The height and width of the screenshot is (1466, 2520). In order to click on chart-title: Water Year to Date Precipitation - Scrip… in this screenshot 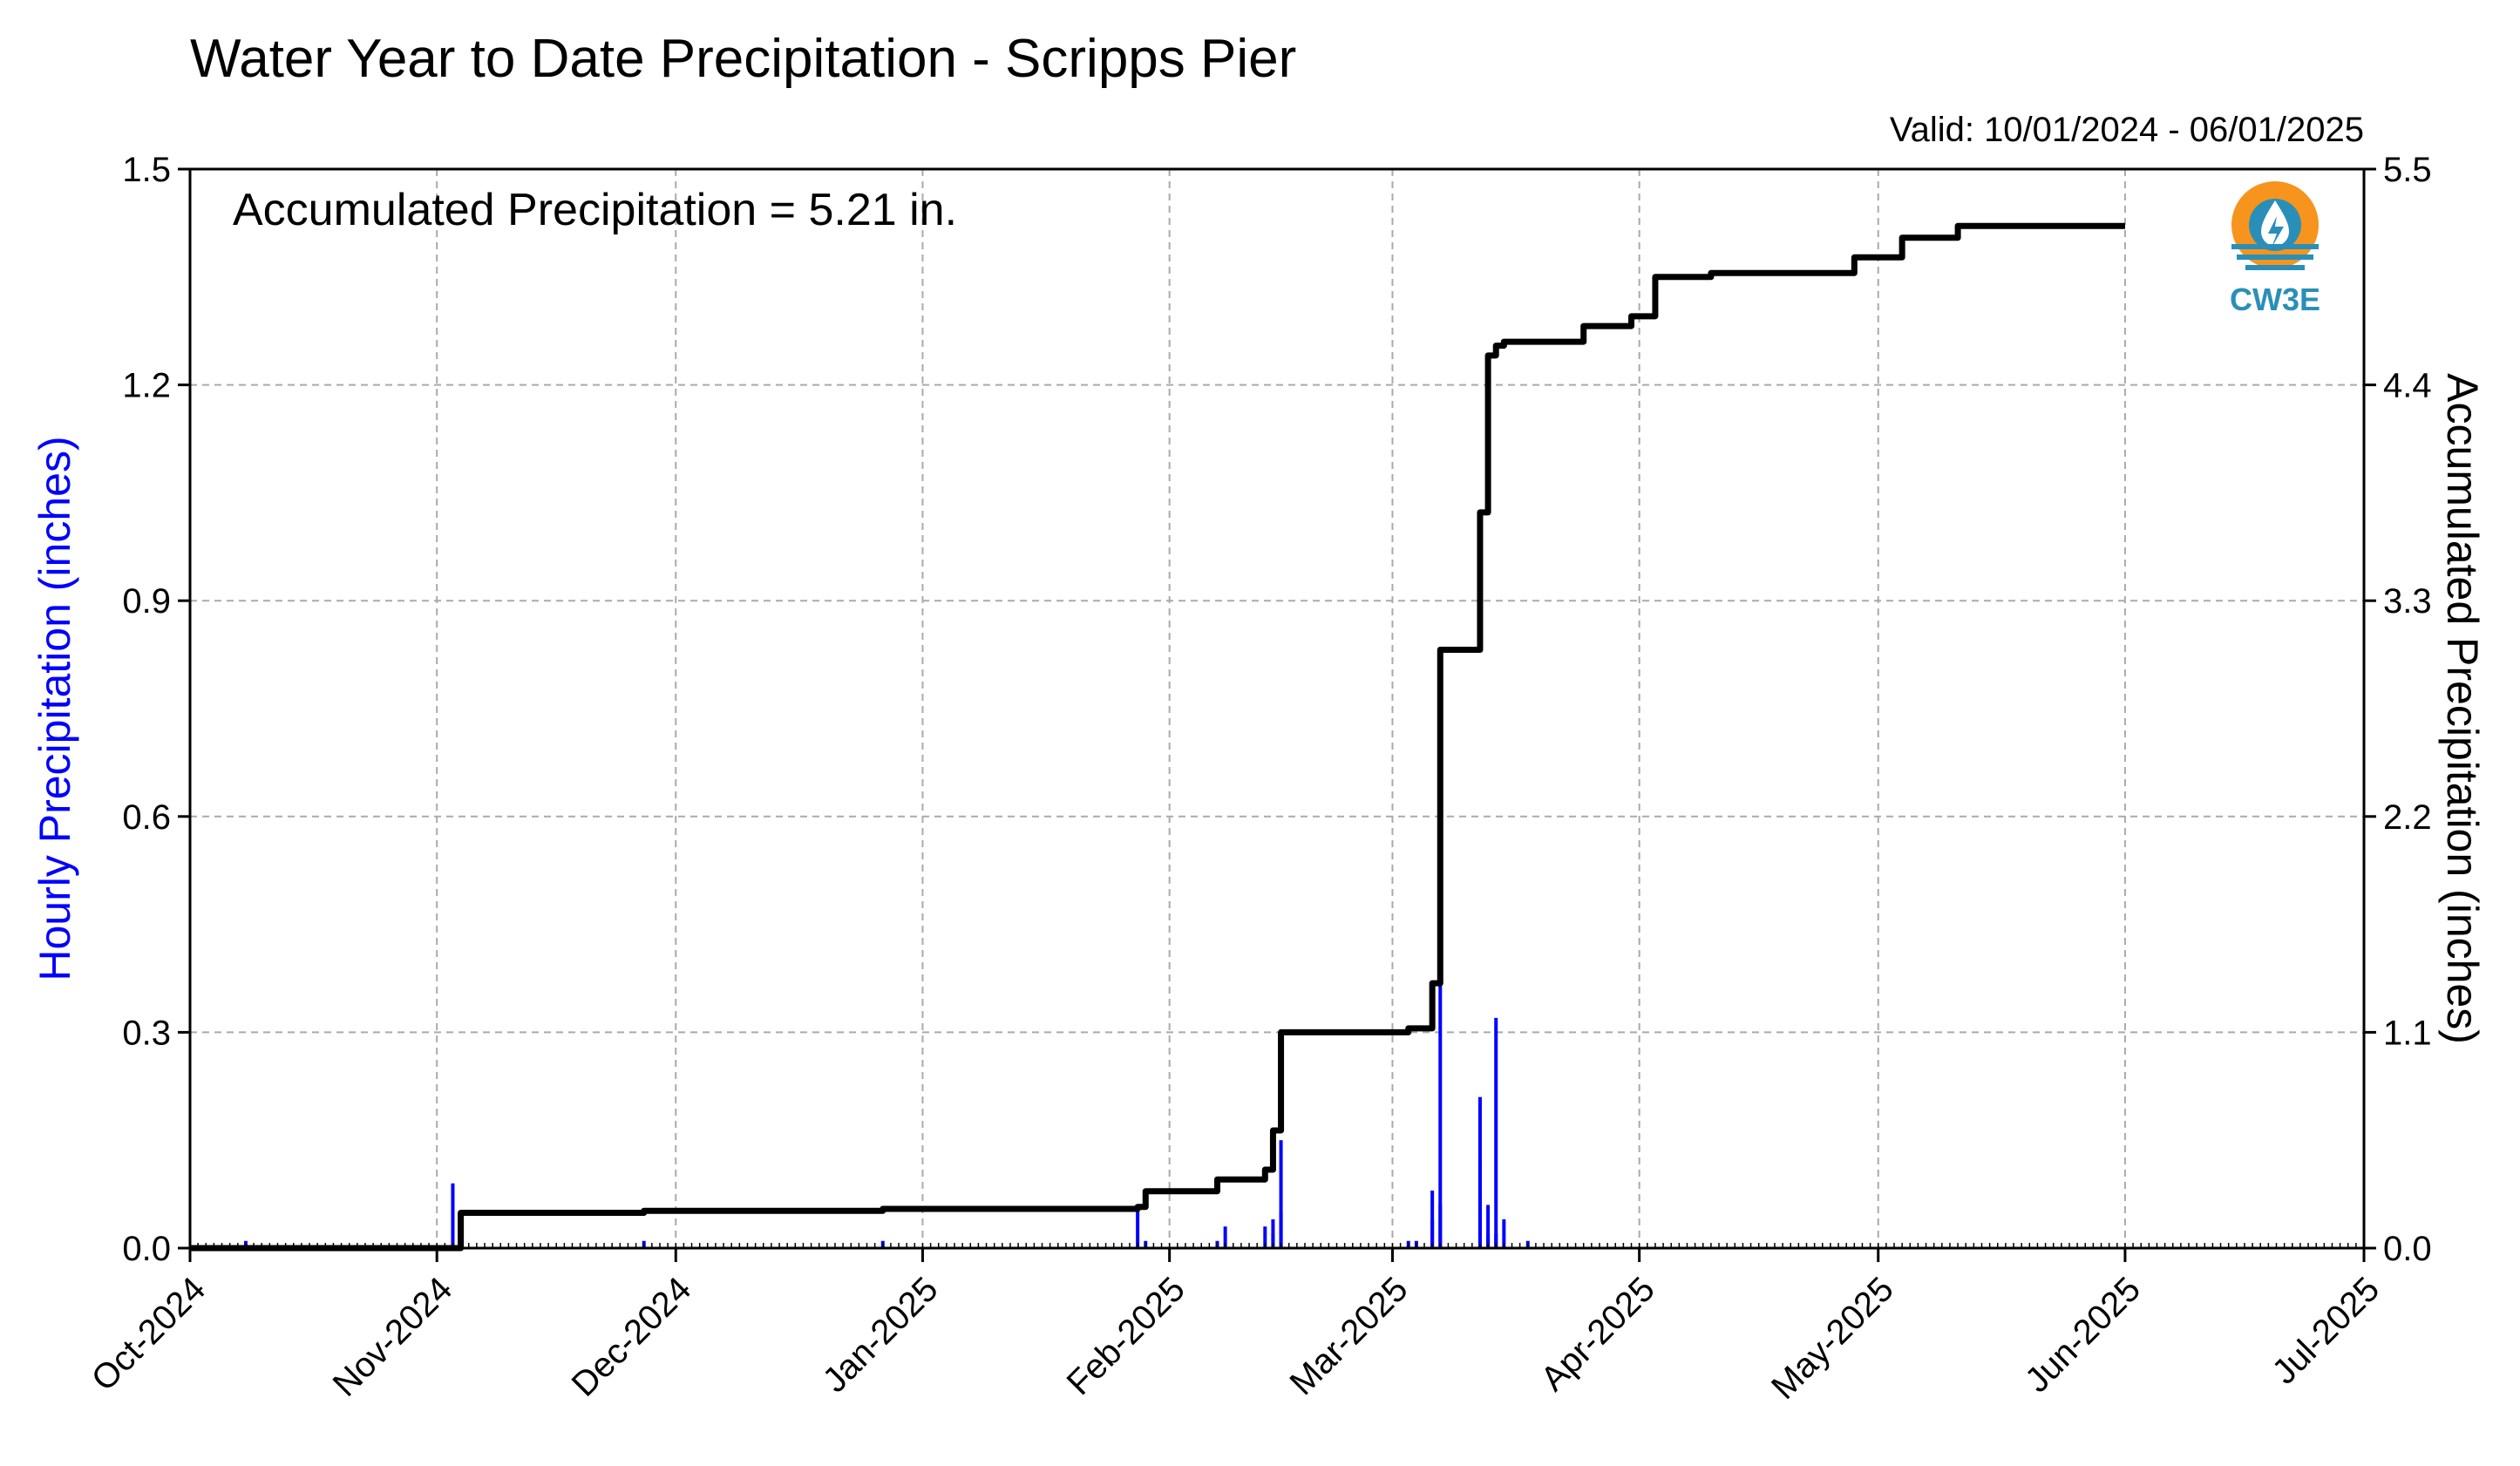, I will do `click(743, 59)`.